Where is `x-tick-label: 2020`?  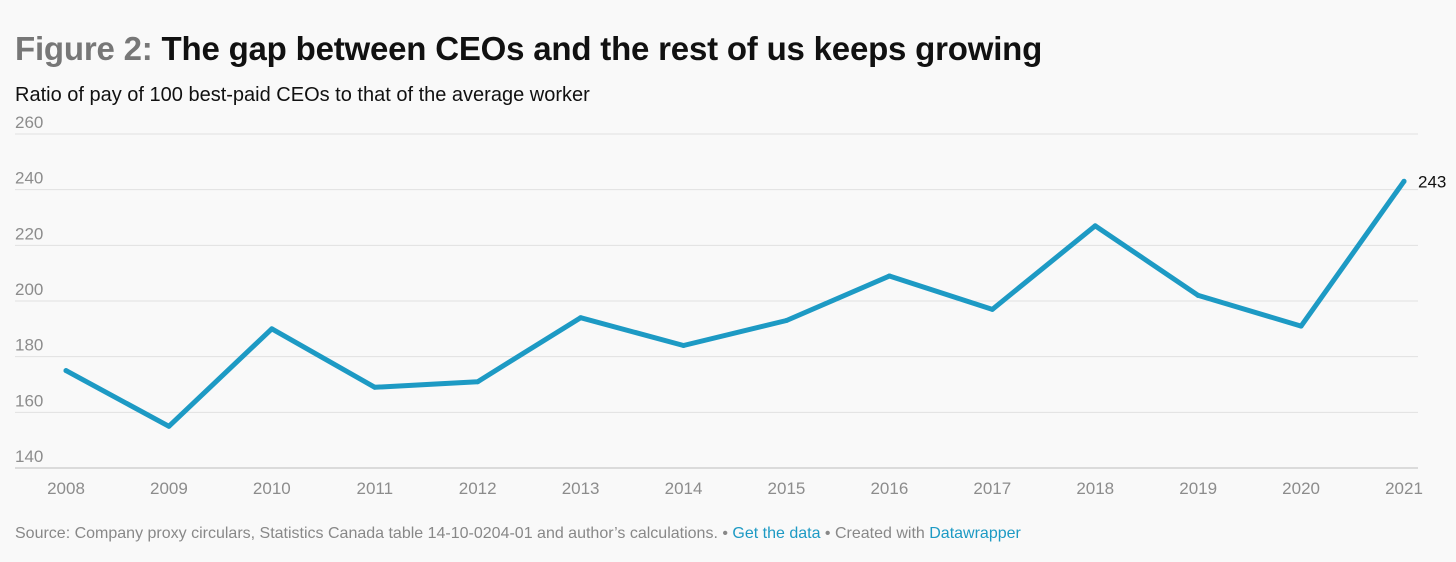
x-tick-label: 2020 is located at coordinates (1301, 488).